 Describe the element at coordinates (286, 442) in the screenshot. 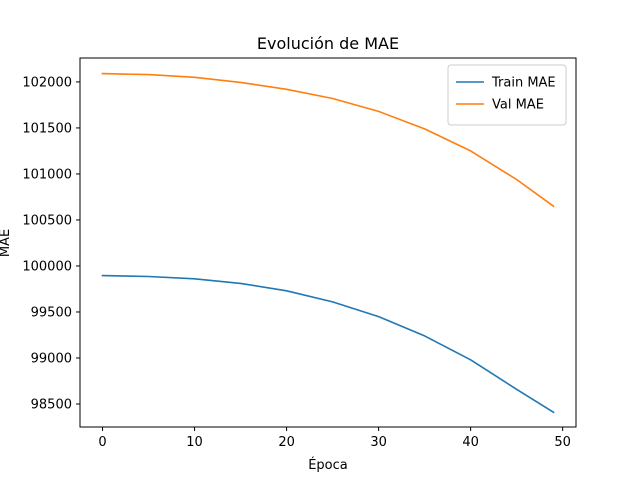

I see `x-tick-label: 20` at that location.